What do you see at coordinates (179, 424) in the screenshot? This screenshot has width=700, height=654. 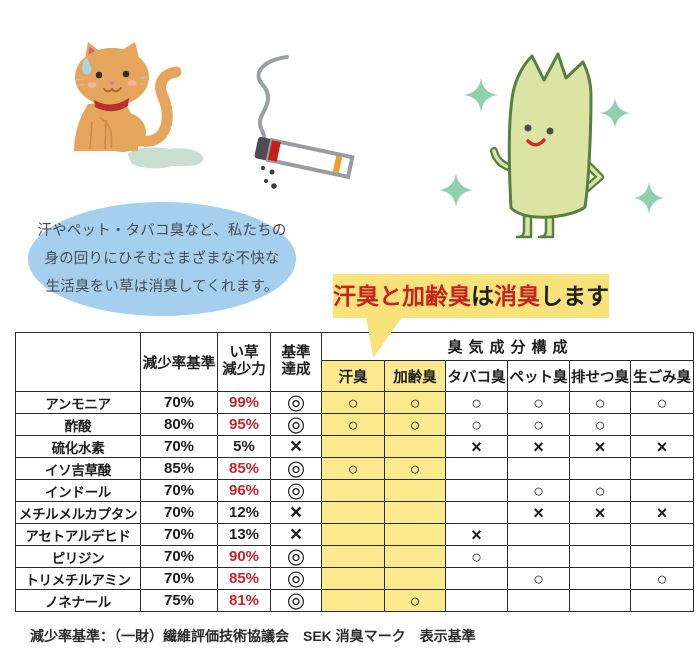 I see `standard-cell: 80%` at bounding box center [179, 424].